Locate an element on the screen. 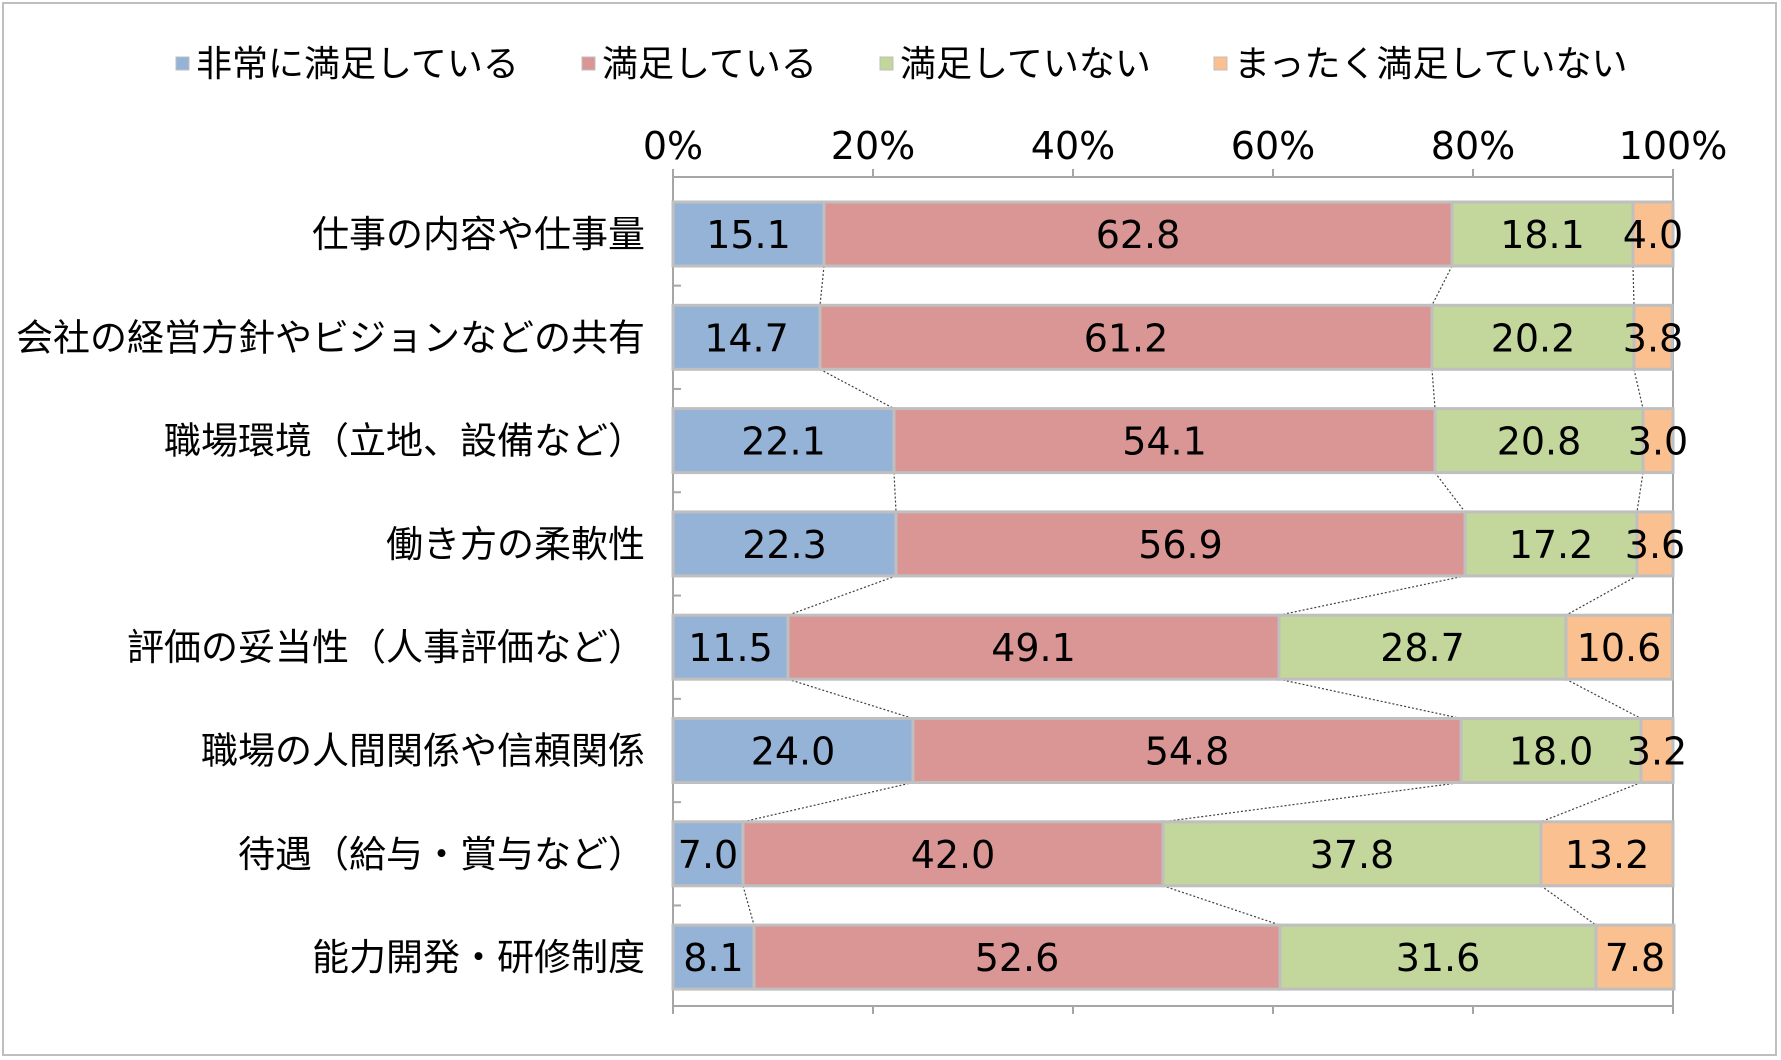  data-label: 13.2 is located at coordinates (1607, 855).